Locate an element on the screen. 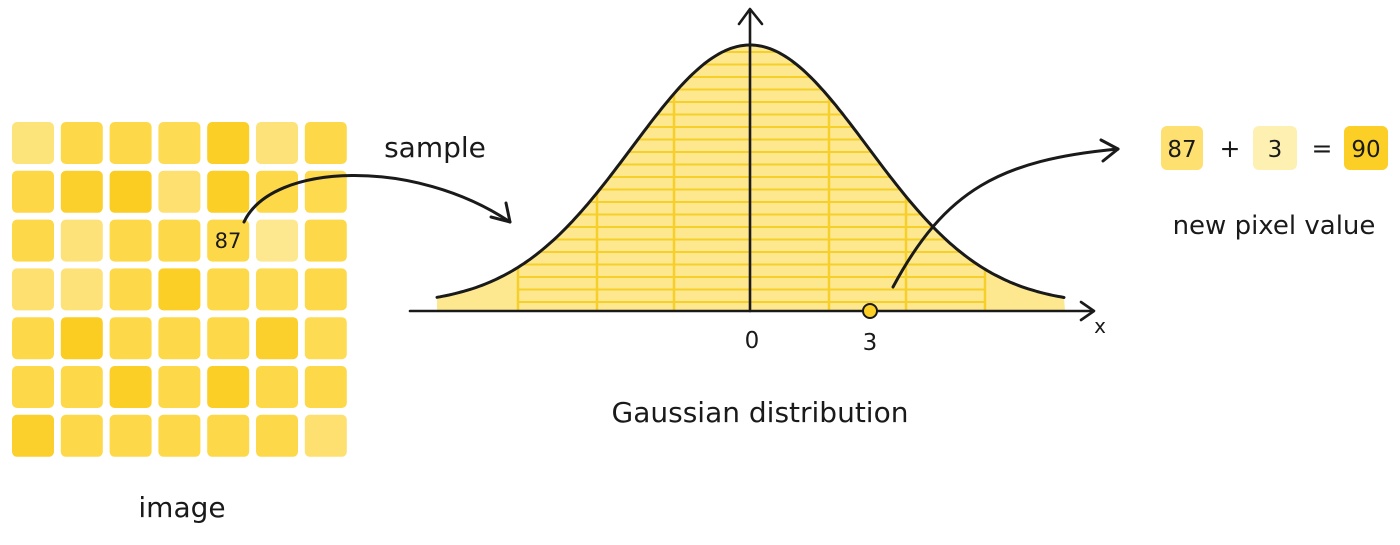 The image size is (1400, 545). sample-point-marker is located at coordinates (870, 311).